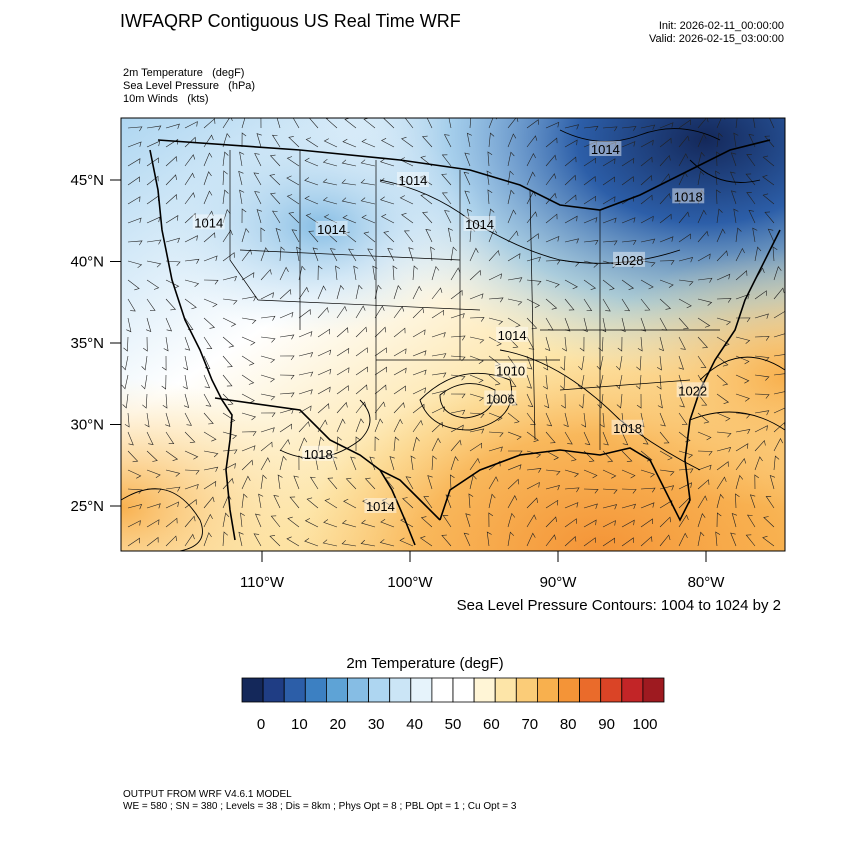  What do you see at coordinates (228, 73) in the screenshot?
I see `variable-unit: (degF)` at bounding box center [228, 73].